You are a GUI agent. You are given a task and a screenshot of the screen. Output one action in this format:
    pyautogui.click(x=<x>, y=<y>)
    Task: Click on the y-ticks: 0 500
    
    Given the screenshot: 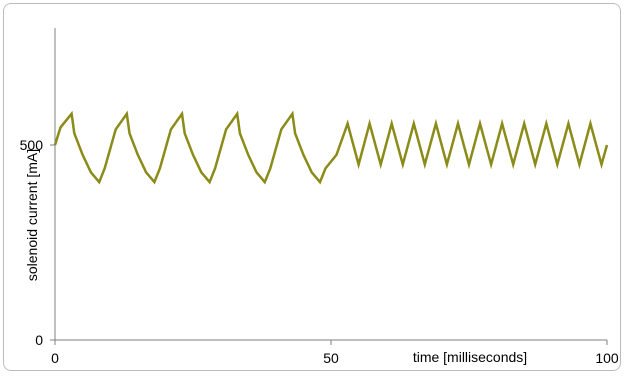 What is the action you would take?
    pyautogui.click(x=37, y=242)
    